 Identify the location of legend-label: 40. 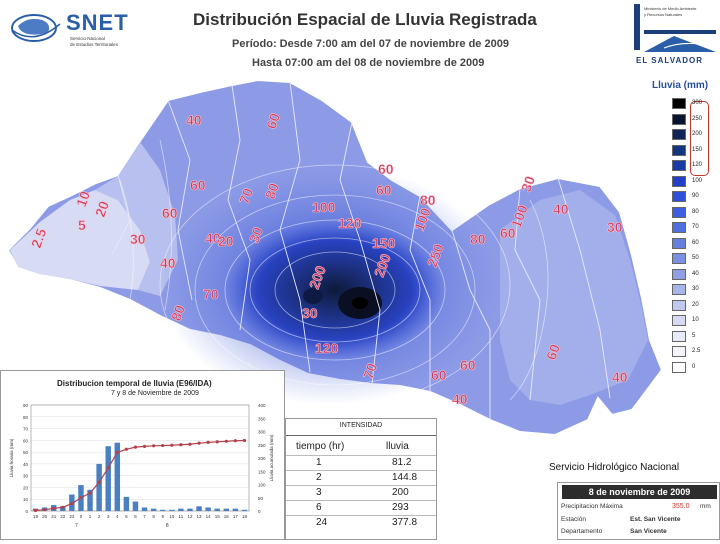
(695, 273).